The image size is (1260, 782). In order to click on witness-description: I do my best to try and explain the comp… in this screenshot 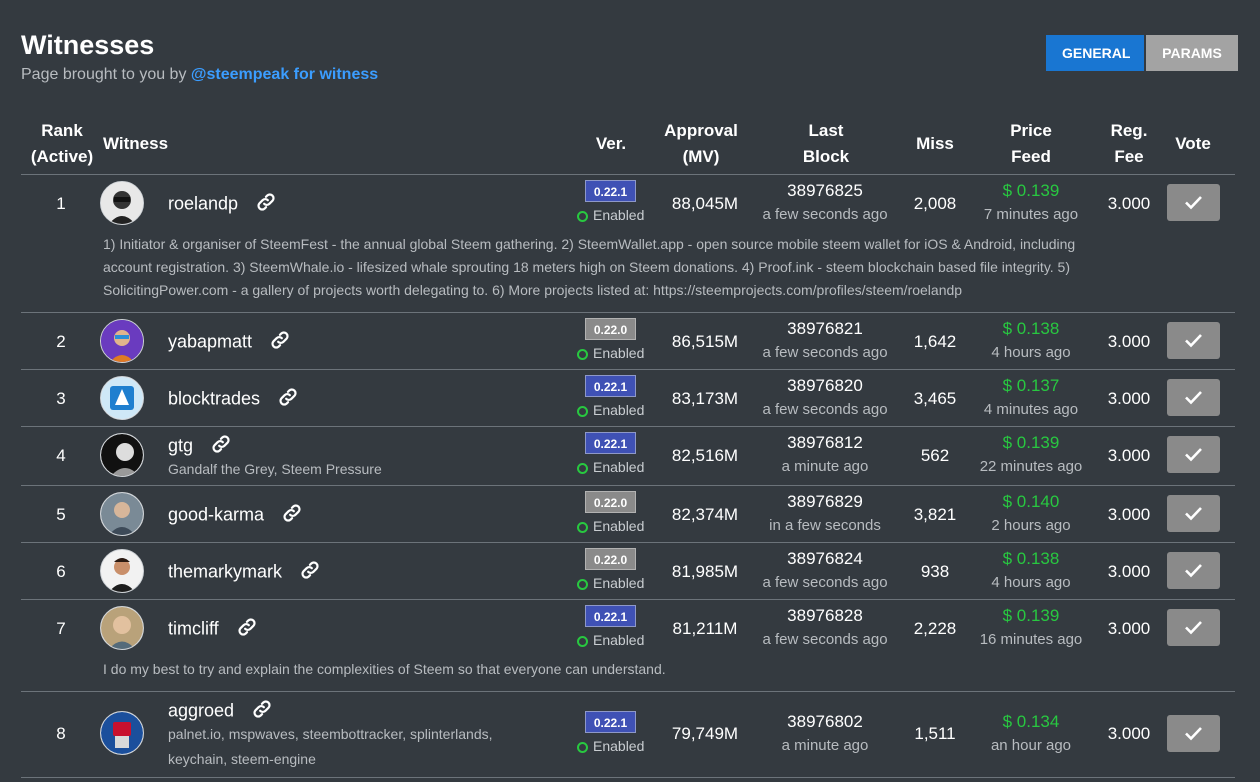, I will do `click(628, 669)`.